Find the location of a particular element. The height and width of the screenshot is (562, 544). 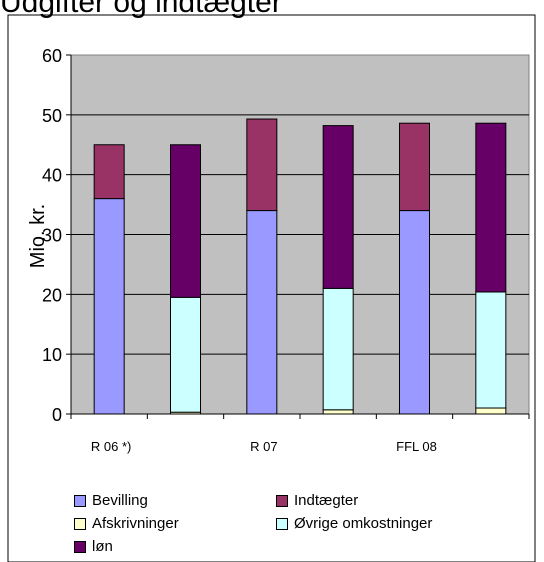

y-tick-label: 10 is located at coordinates (52, 355).